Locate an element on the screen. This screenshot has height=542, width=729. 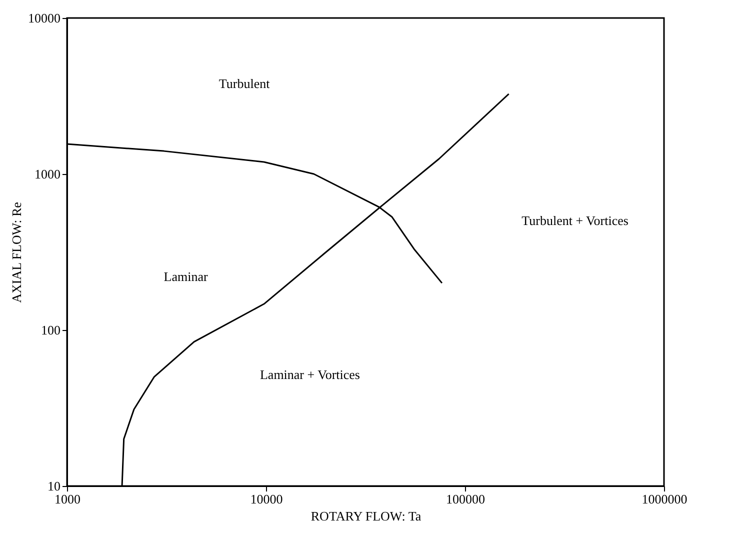
x-tick-label: 100000 is located at coordinates (465, 499).